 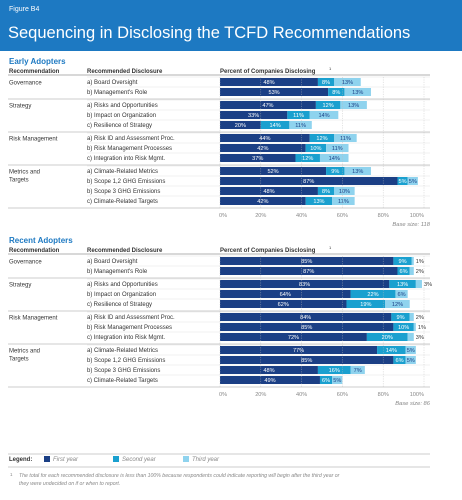 What do you see at coordinates (131, 139) in the screenshot?
I see `disclosure-label: a) Risk ID and Assessment Proc.` at bounding box center [131, 139].